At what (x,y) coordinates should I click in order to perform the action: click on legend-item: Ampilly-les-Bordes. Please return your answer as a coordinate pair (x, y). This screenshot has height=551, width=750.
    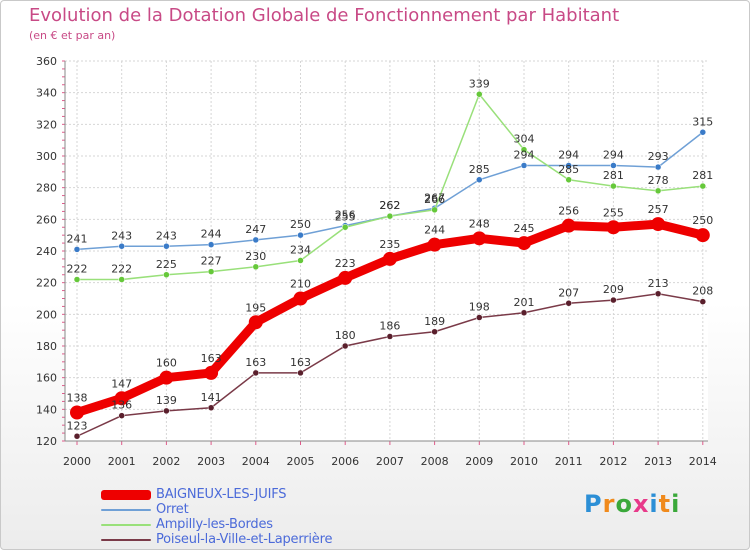
    Looking at the image, I should click on (266, 524).